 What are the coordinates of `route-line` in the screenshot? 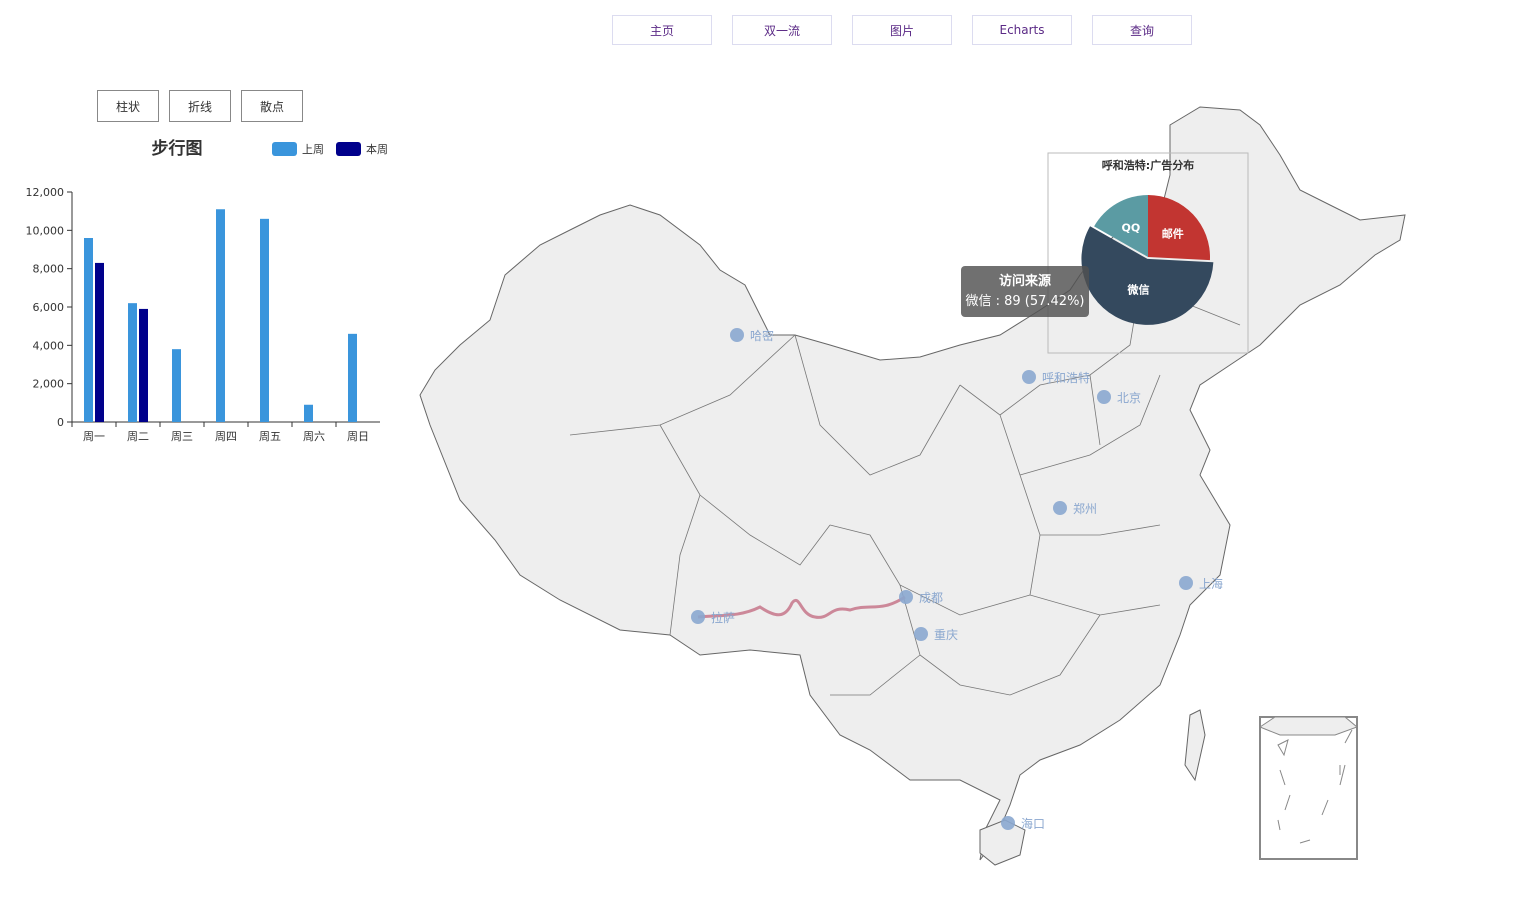 It's located at (801, 607).